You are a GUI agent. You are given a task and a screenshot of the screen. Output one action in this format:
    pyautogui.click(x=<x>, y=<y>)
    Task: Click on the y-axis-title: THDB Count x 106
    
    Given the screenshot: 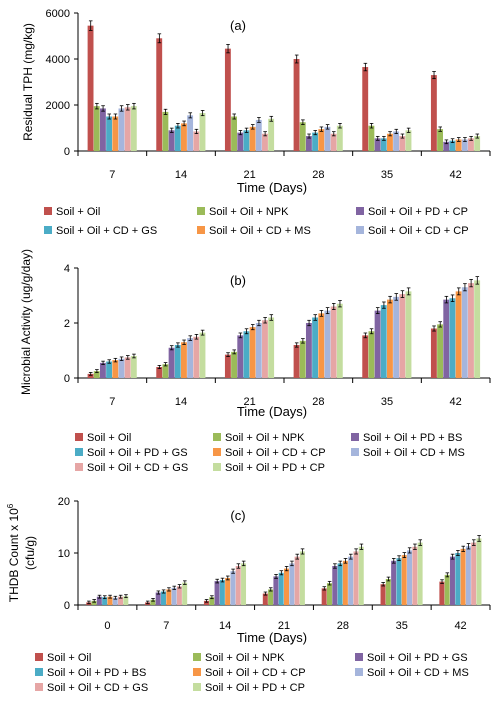 What is the action you would take?
    pyautogui.click(x=13, y=552)
    